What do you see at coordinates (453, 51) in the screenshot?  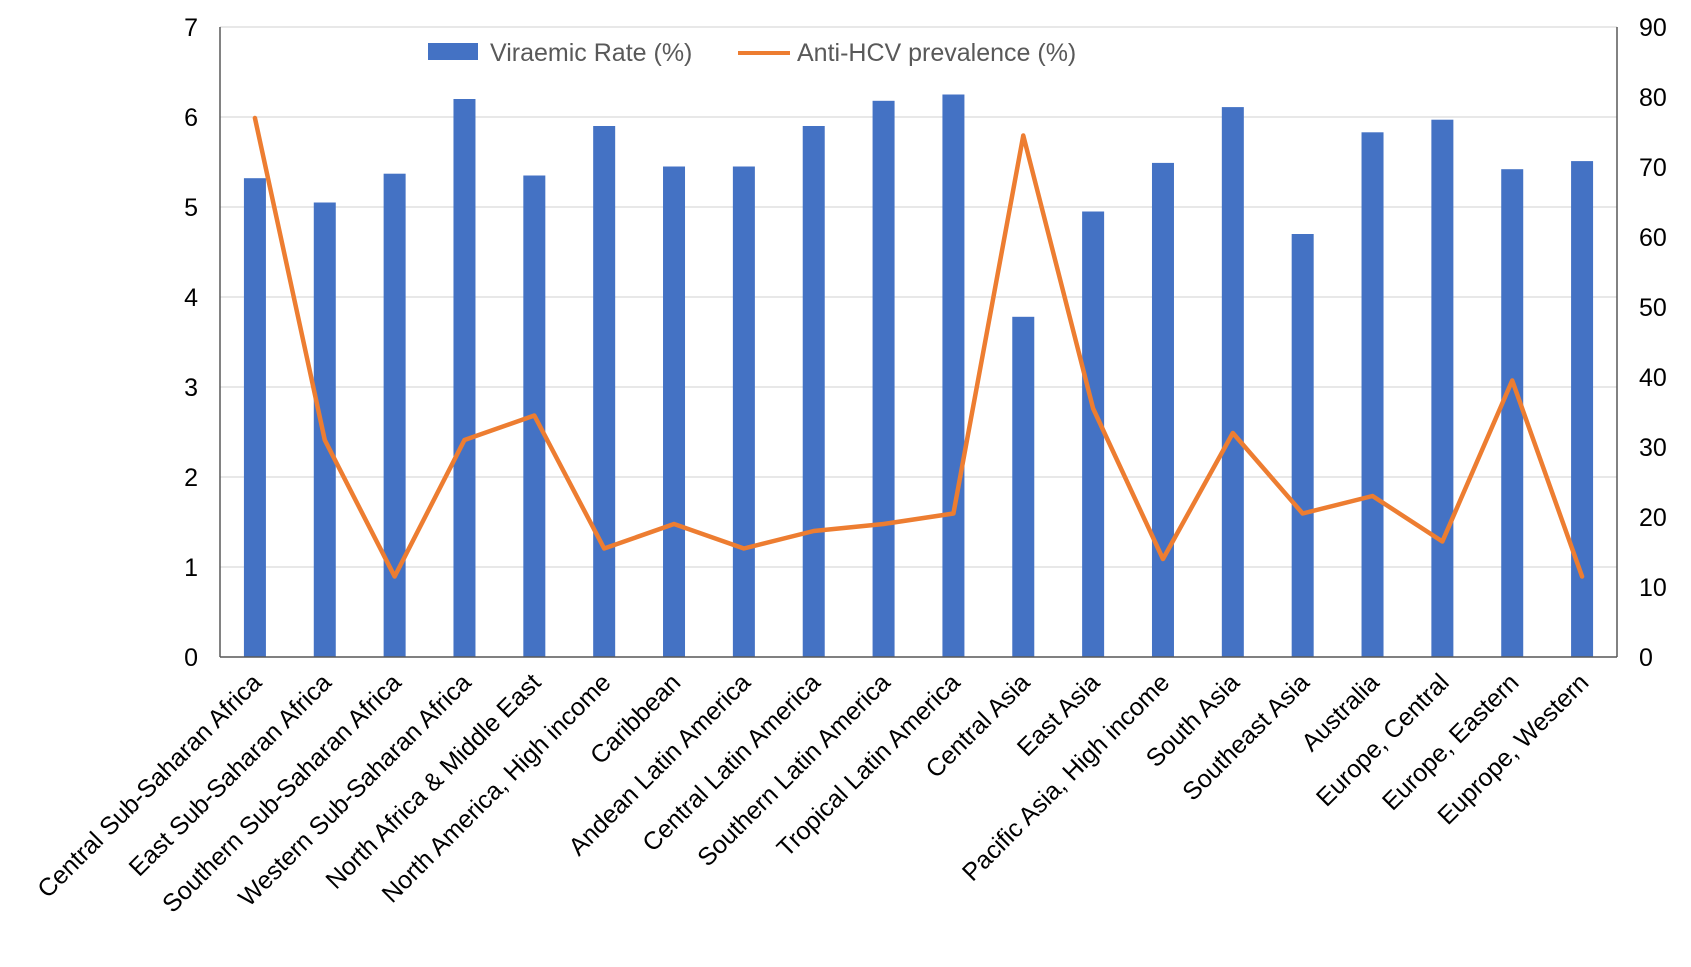 I see `legend-swatch-bar` at bounding box center [453, 51].